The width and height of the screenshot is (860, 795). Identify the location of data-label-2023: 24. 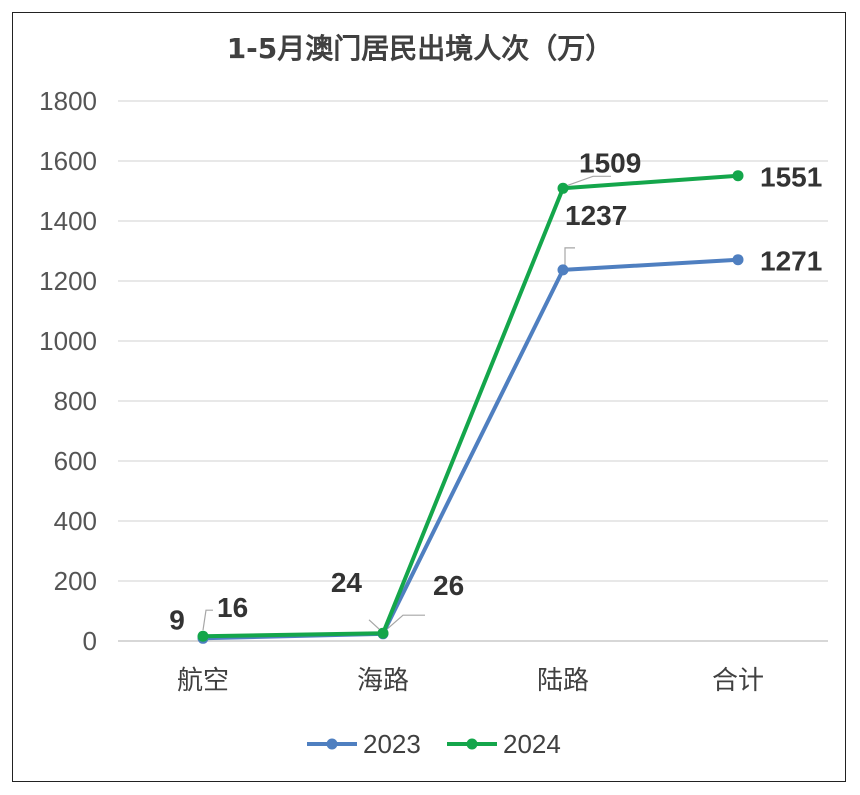
(347, 582).